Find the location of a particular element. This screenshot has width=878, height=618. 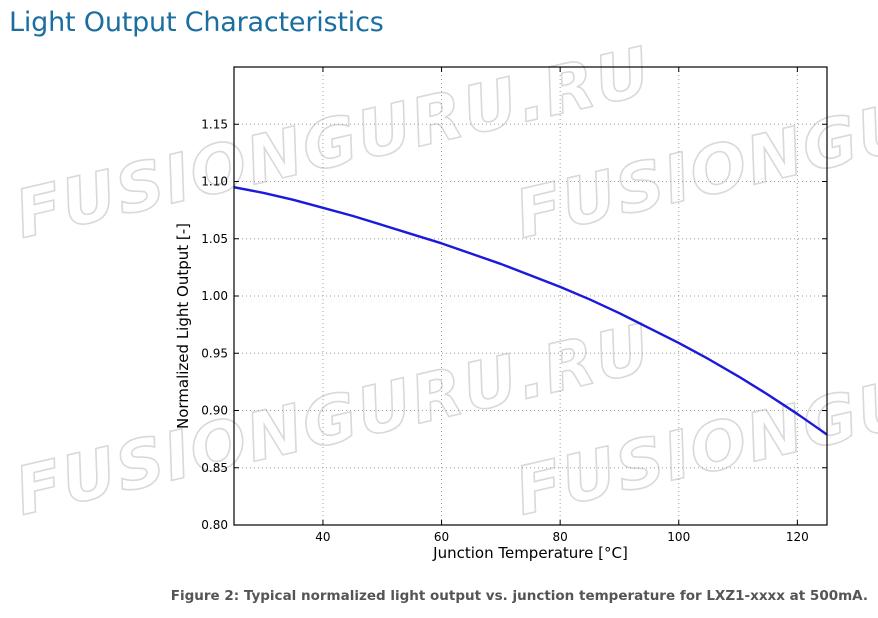

x-tick-label: 100 is located at coordinates (678, 537).